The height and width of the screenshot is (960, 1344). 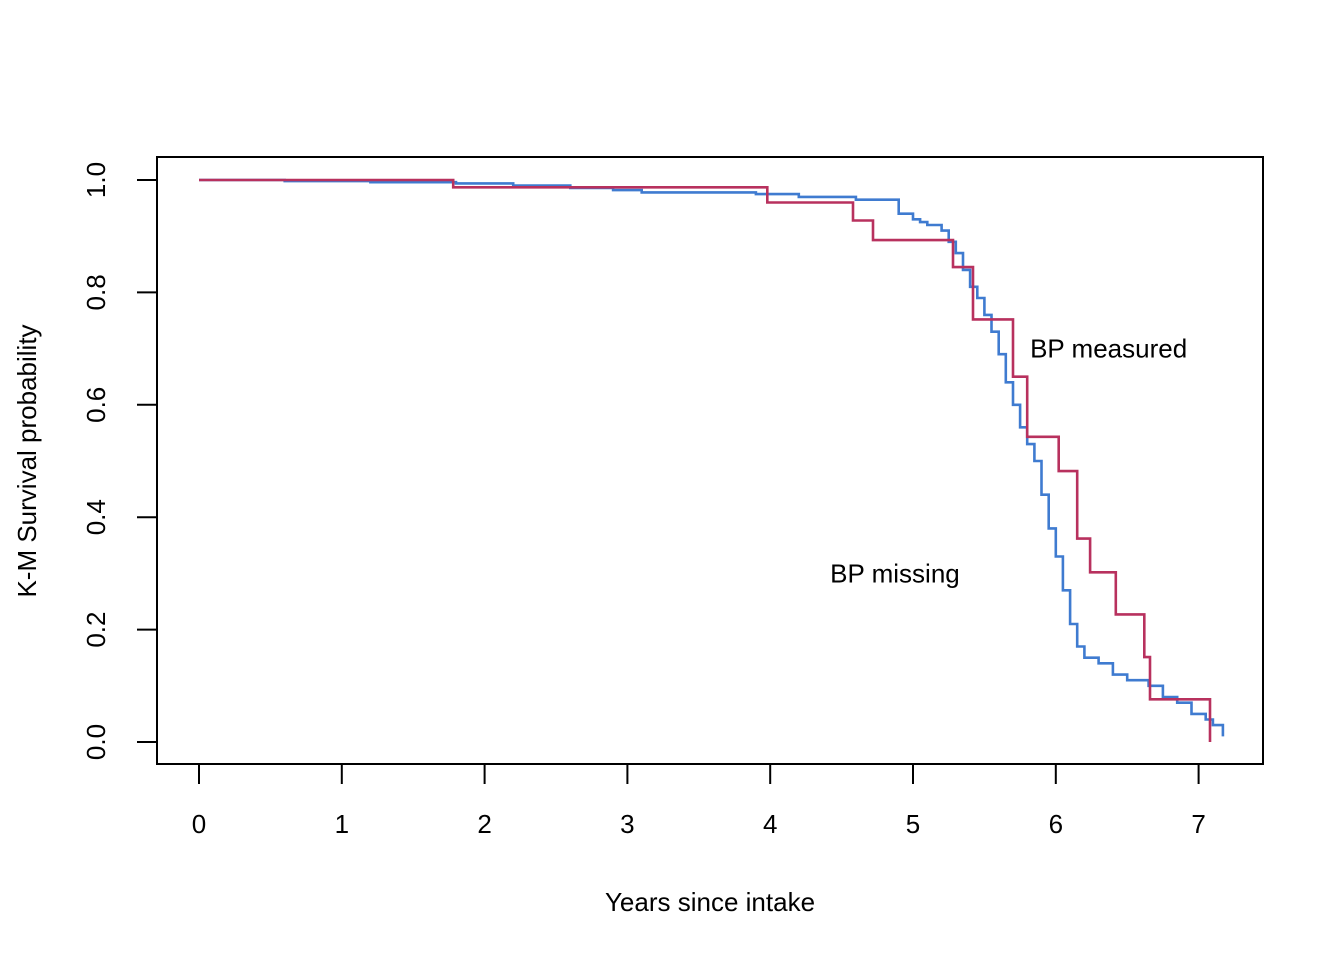 What do you see at coordinates (96, 630) in the screenshot?
I see `y-tick-label: 0.2` at bounding box center [96, 630].